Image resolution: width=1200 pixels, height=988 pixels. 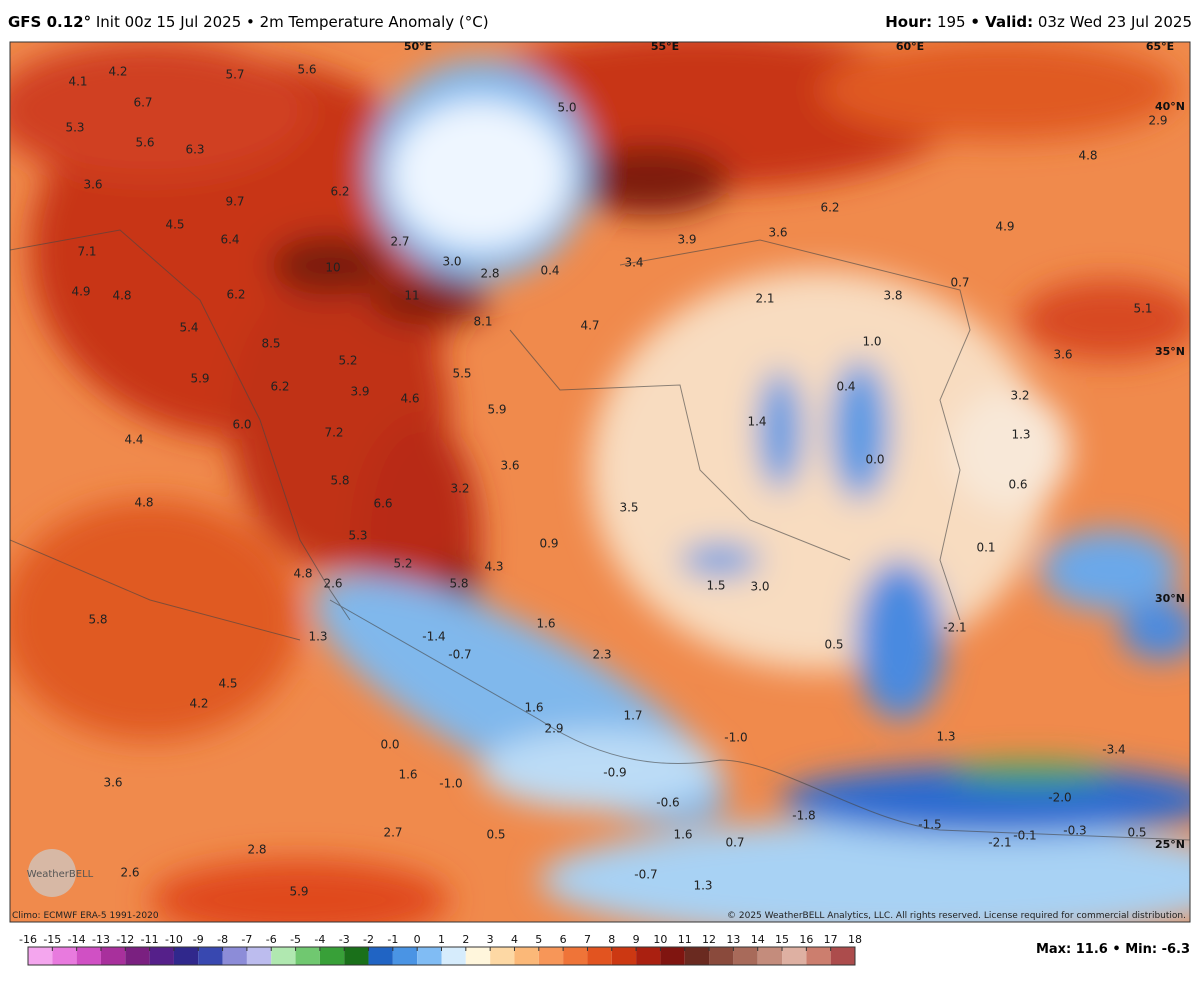 What do you see at coordinates (270, 344) in the screenshot?
I see `anomaly-label: 8.5` at bounding box center [270, 344].